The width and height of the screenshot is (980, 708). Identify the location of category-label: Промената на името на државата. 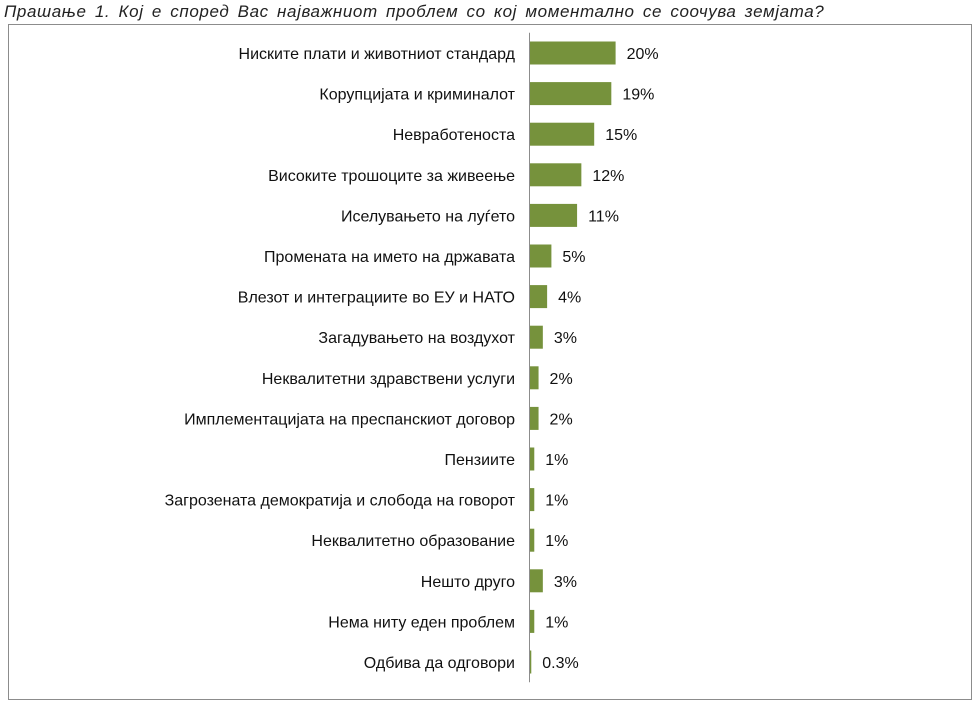
(389, 257).